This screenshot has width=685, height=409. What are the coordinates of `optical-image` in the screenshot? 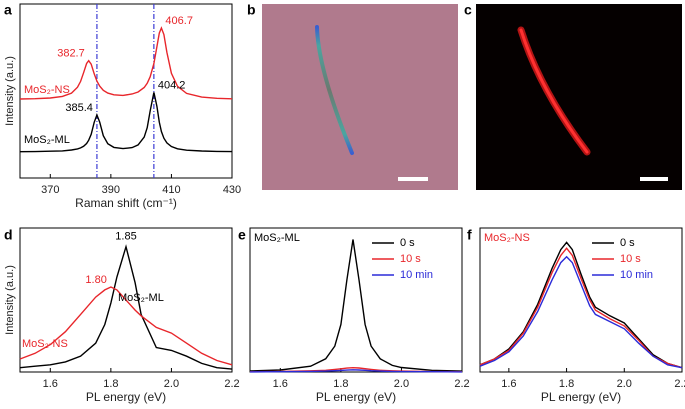 It's located at (360, 97).